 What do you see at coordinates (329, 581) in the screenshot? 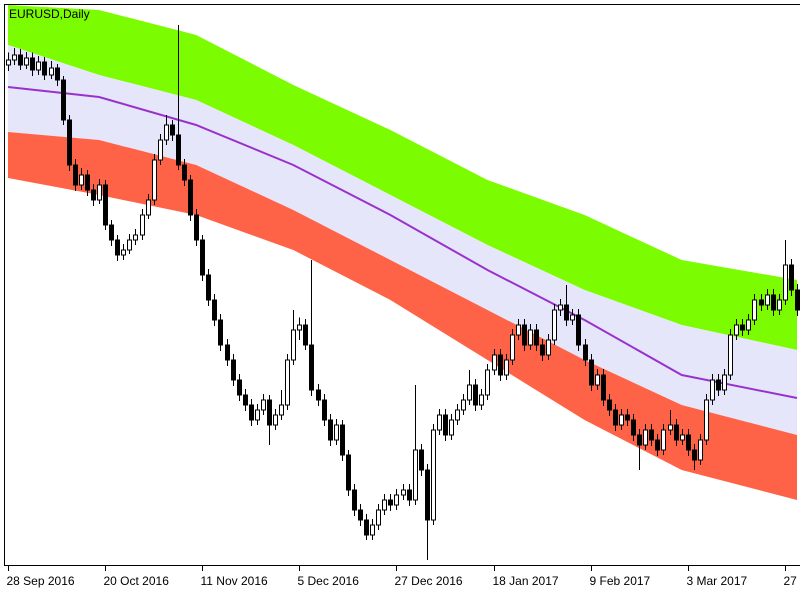
I see `x-tick-label: 5 Dec 2016` at bounding box center [329, 581].